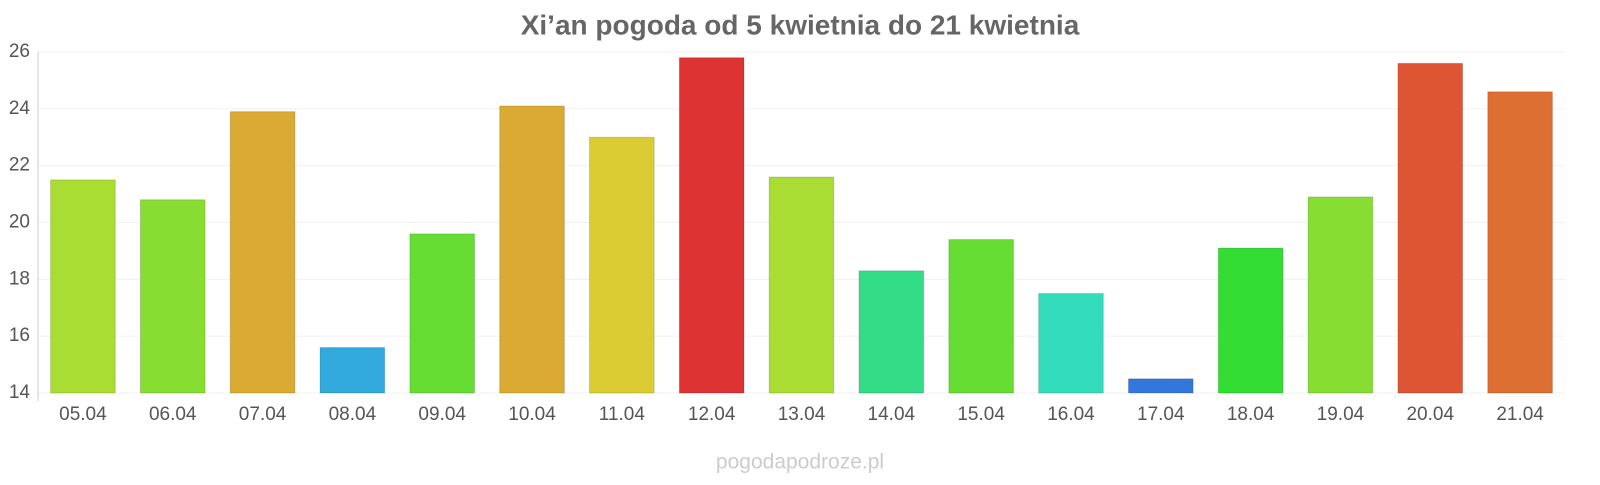 The width and height of the screenshot is (1600, 485). Describe the element at coordinates (1161, 414) in the screenshot. I see `x-tick-label: 17.04` at that location.